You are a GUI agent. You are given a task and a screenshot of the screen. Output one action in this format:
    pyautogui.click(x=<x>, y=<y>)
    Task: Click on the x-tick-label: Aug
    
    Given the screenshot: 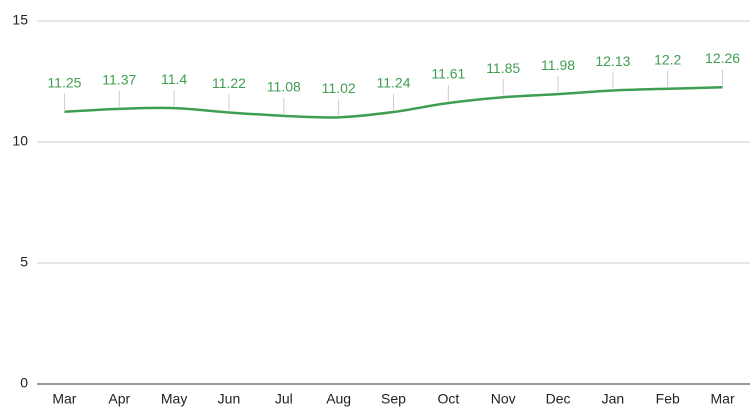 What is the action you would take?
    pyautogui.click(x=338, y=399)
    